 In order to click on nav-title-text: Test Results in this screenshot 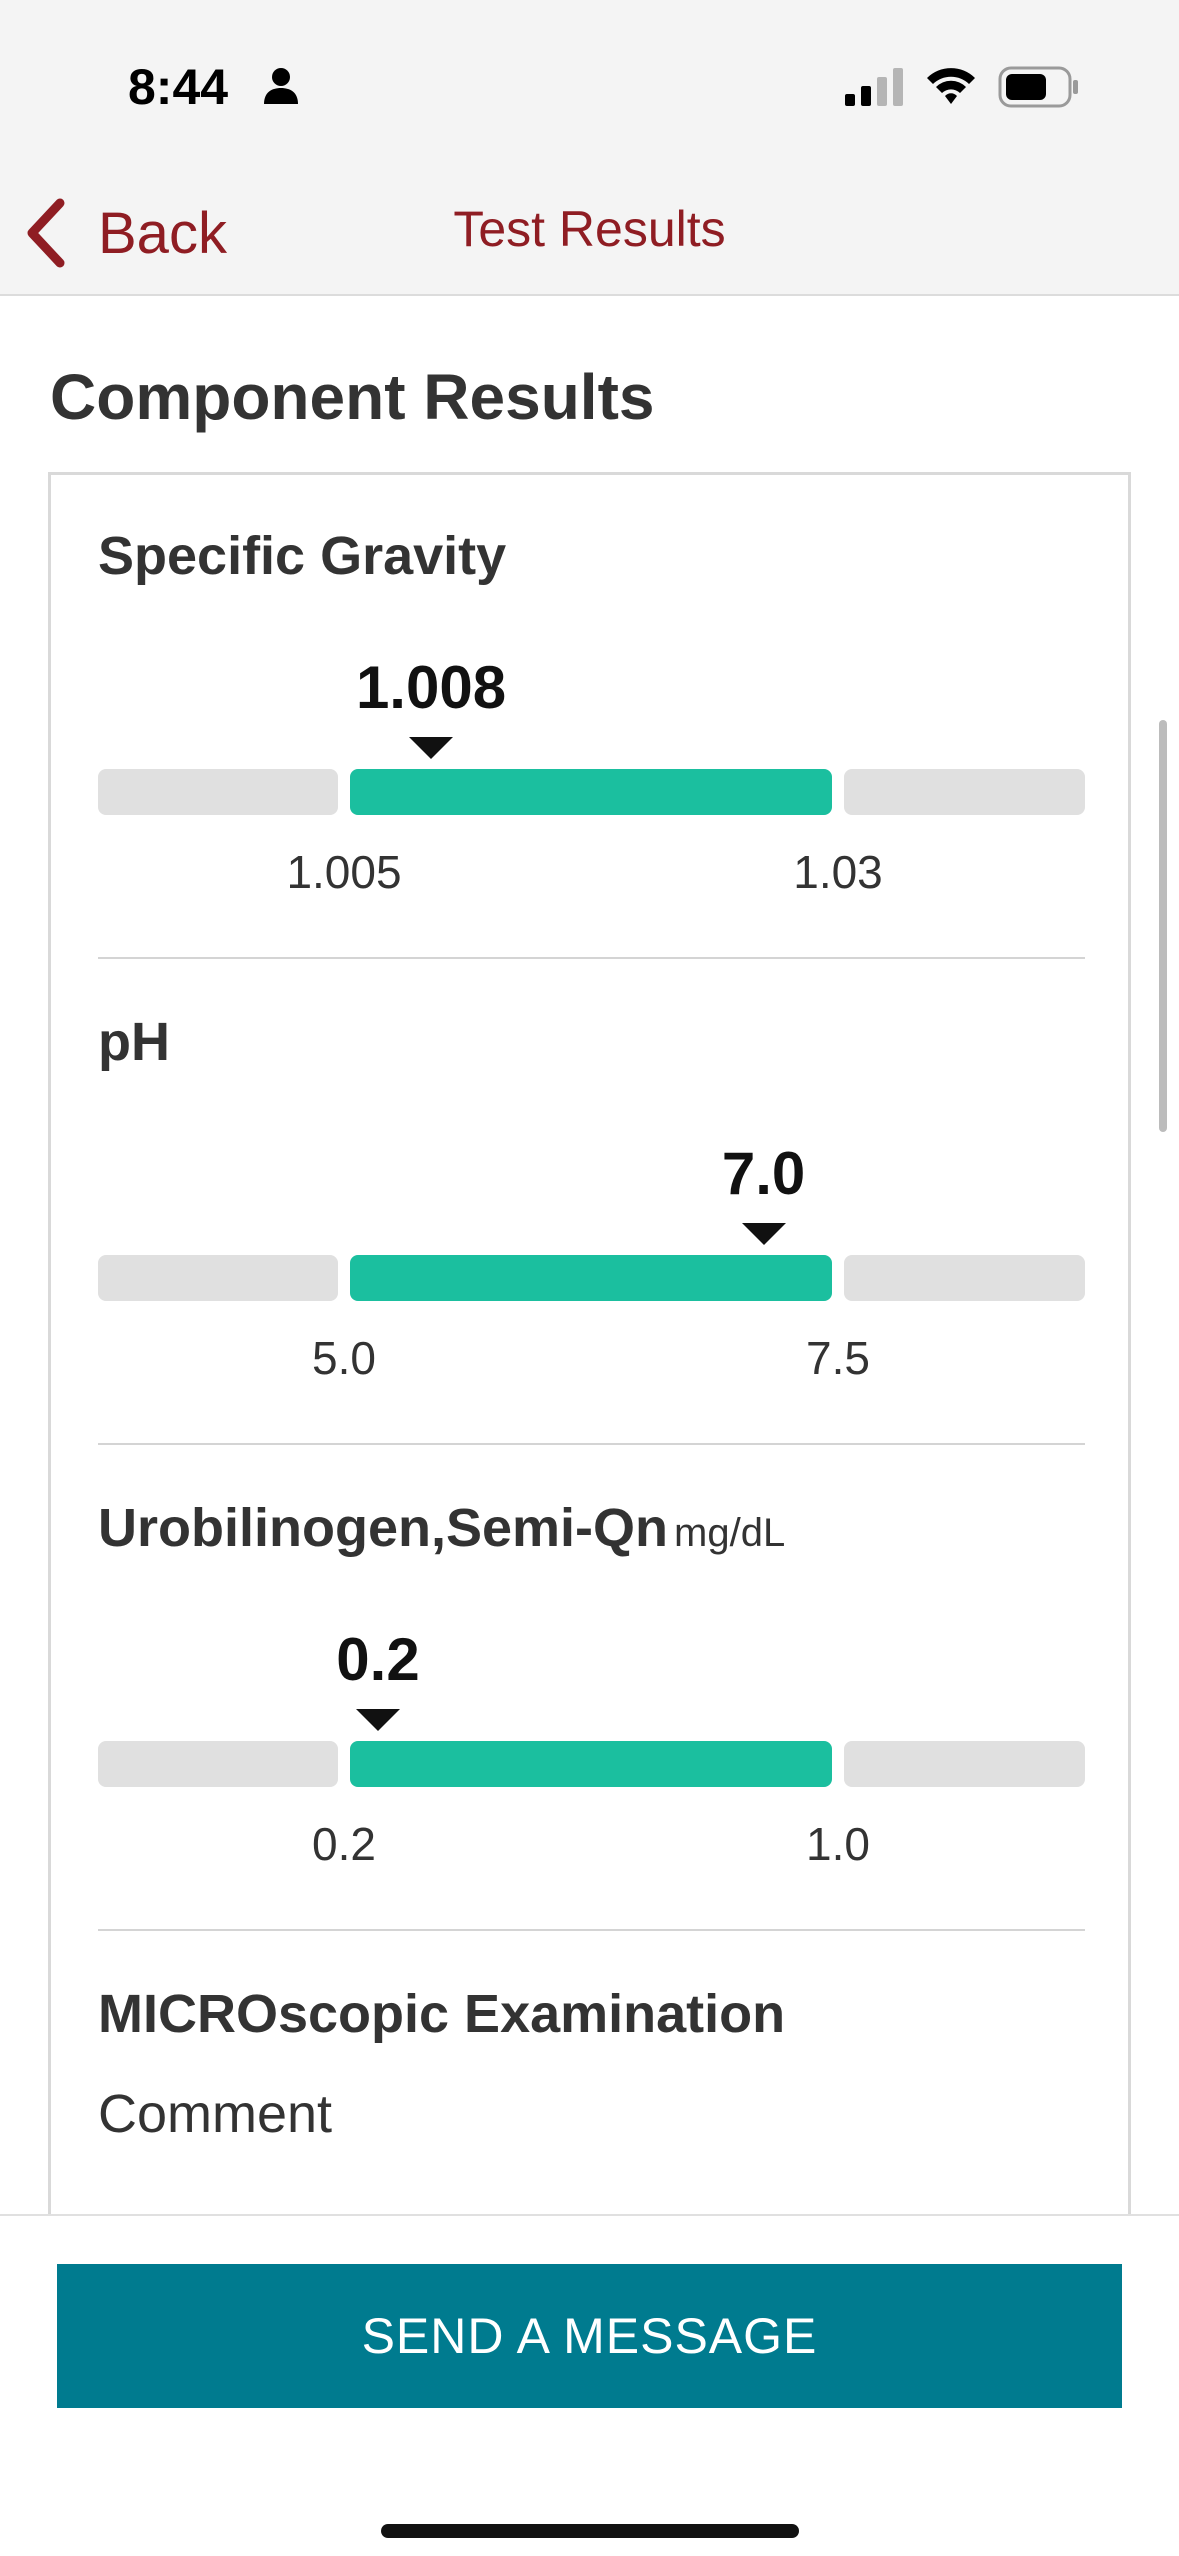, I will do `click(589, 229)`.